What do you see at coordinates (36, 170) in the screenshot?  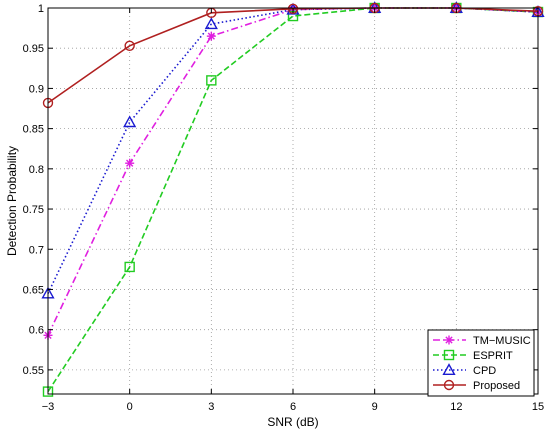 I see `y-tick-label: 0.8` at bounding box center [36, 170].